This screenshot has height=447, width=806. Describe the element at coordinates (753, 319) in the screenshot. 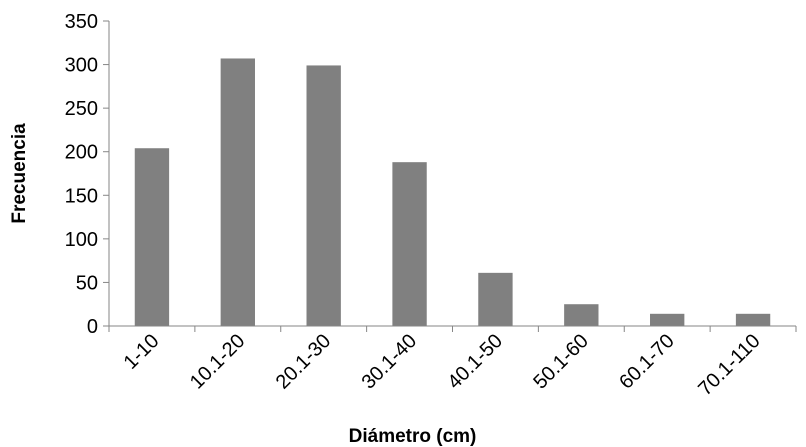

I see `bar-70.1-110` at that location.